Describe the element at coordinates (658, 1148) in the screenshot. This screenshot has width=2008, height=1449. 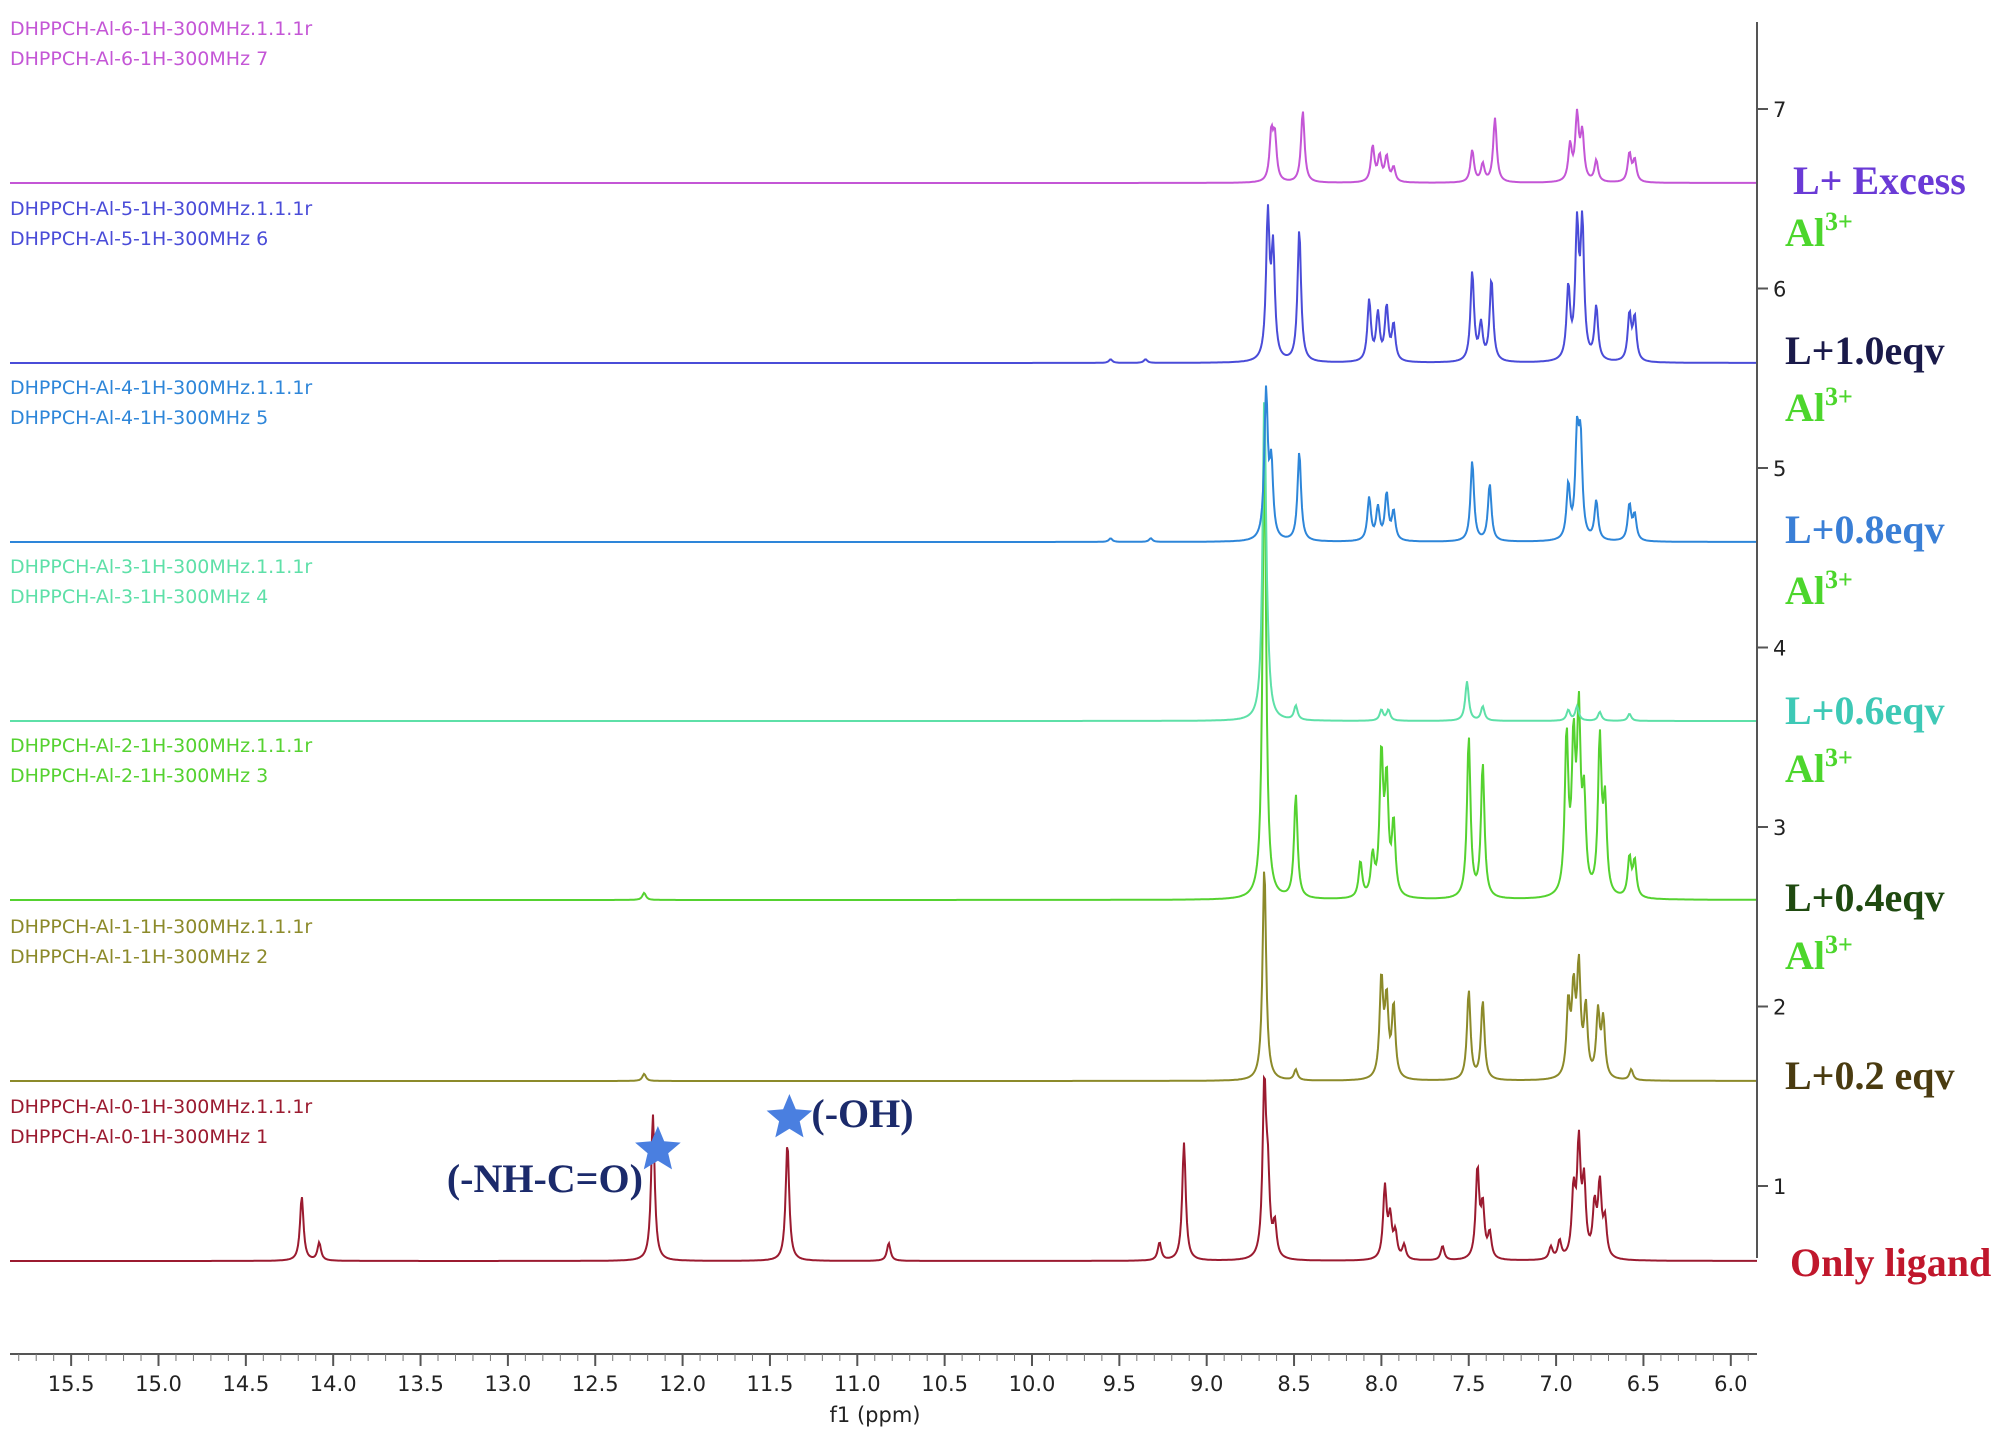
I see `star-icon-nh` at that location.